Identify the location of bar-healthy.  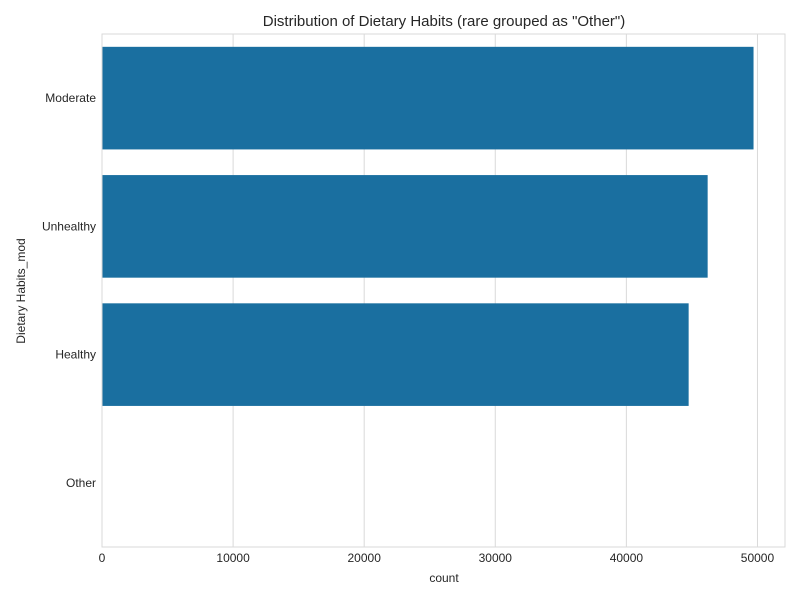
(395, 354).